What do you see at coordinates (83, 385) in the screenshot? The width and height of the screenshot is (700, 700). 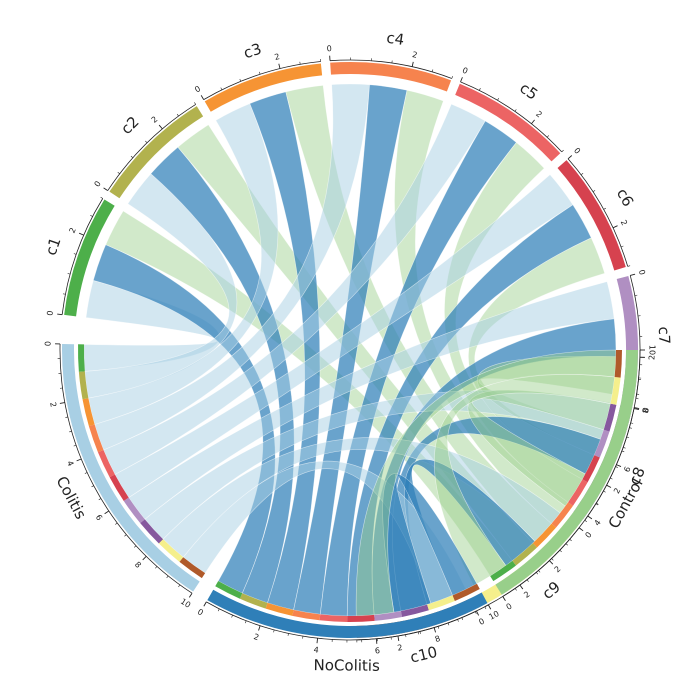 I see `inner-track-colitis-c2` at bounding box center [83, 385].